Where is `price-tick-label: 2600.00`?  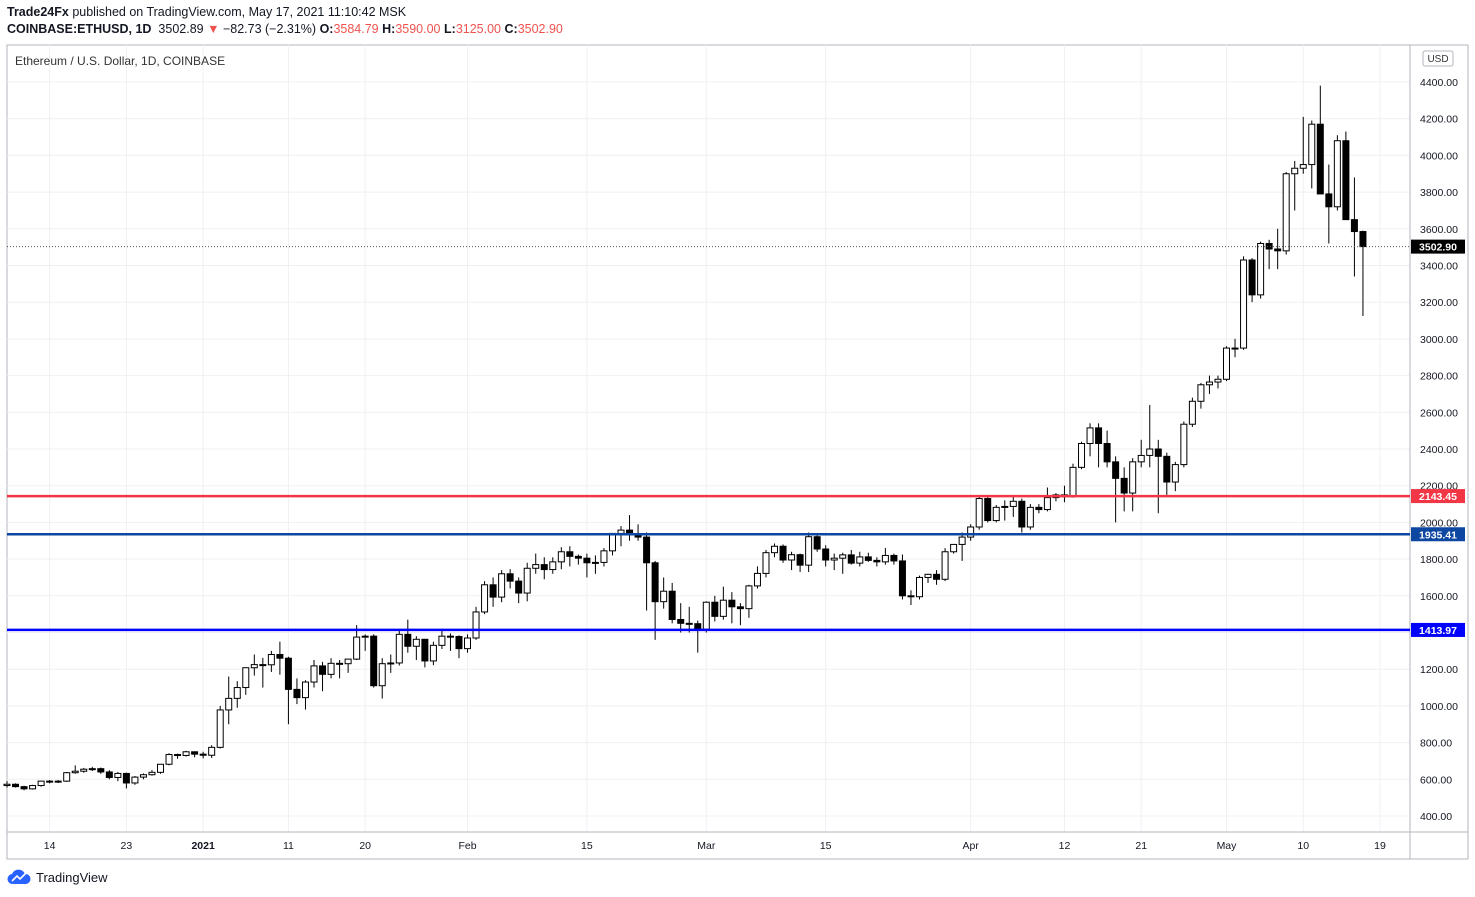 price-tick-label: 2600.00 is located at coordinates (1439, 413).